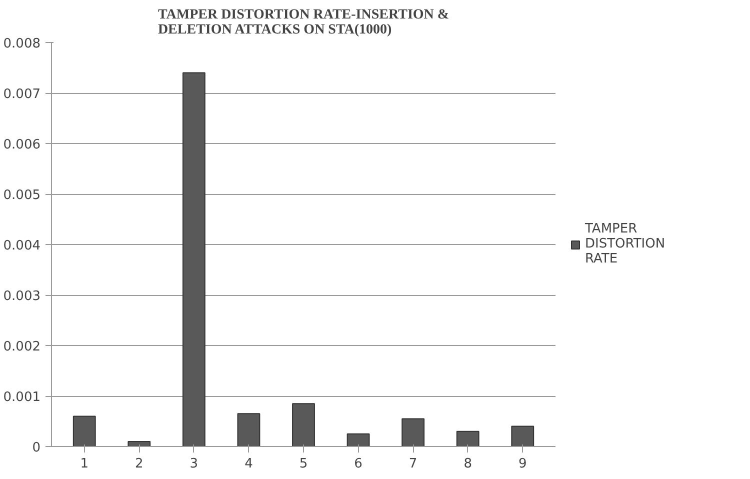  Describe the element at coordinates (248, 464) in the screenshot. I see `x-tick-label: 4` at that location.